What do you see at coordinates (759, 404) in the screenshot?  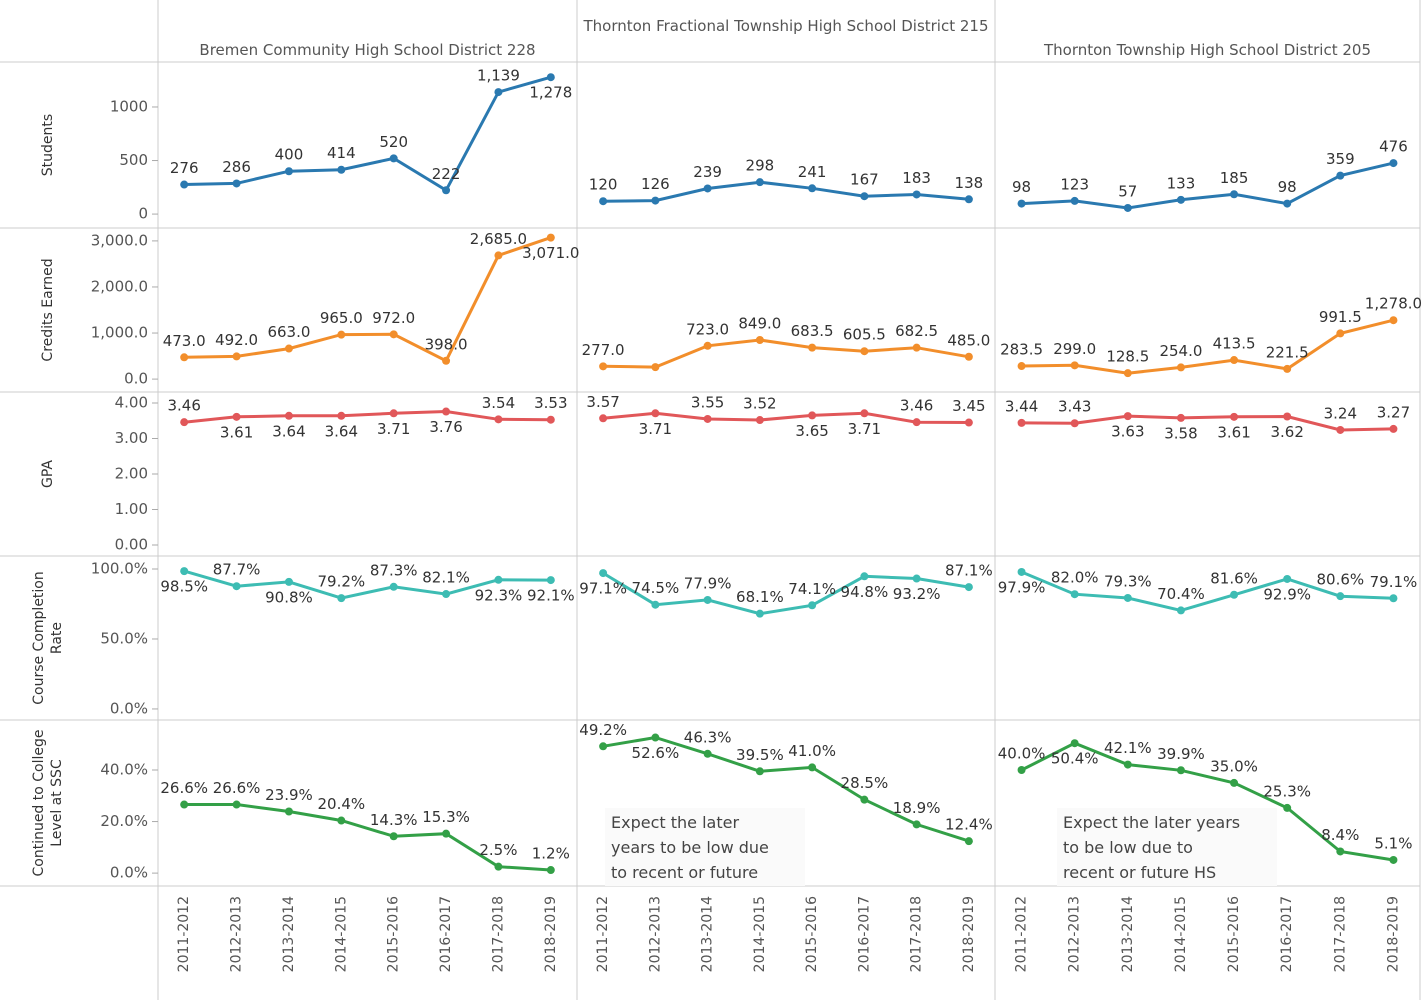 I see `data-label: 3.52` at bounding box center [759, 404].